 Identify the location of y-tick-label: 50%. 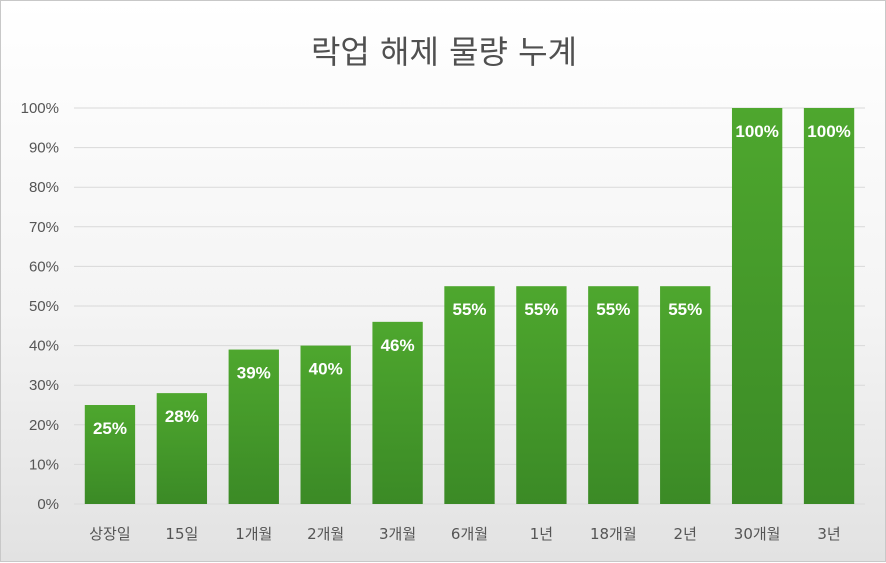
(44, 306).